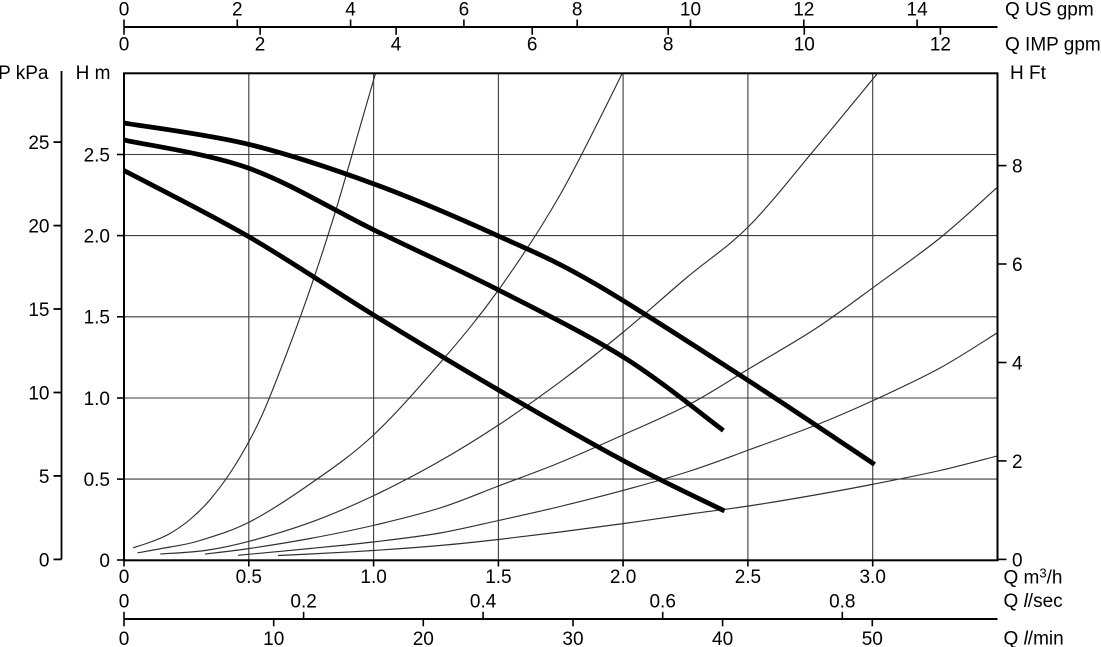 The width and height of the screenshot is (1101, 647). I want to click on svg-text: 5, so click(44, 477).